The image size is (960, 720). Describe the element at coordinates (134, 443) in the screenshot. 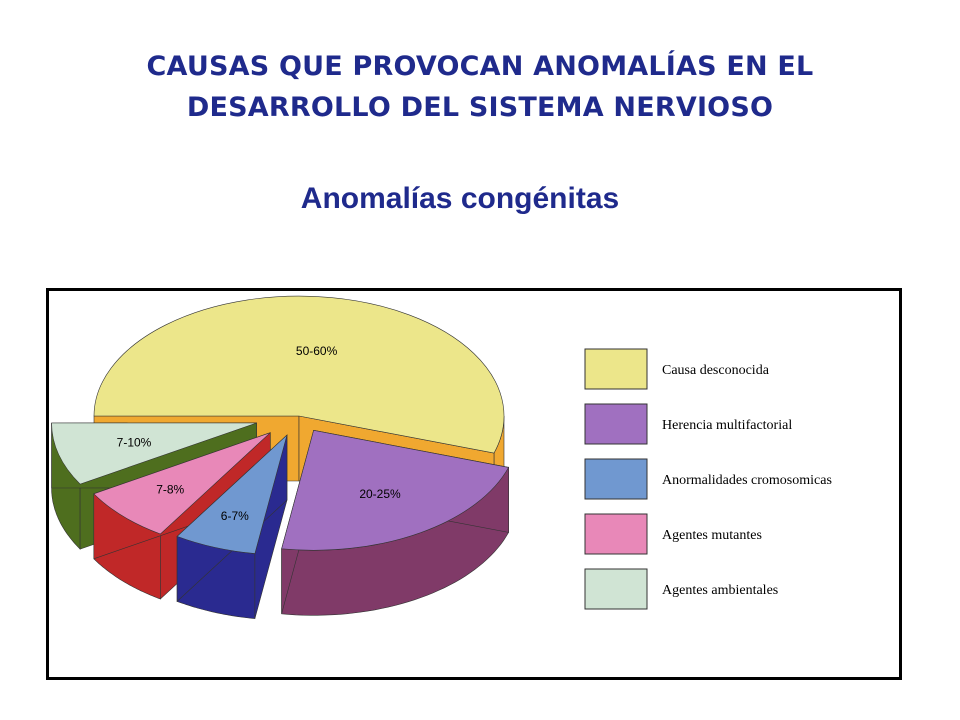

I see `slice-label-agentes-ambientales: 7-10%` at that location.